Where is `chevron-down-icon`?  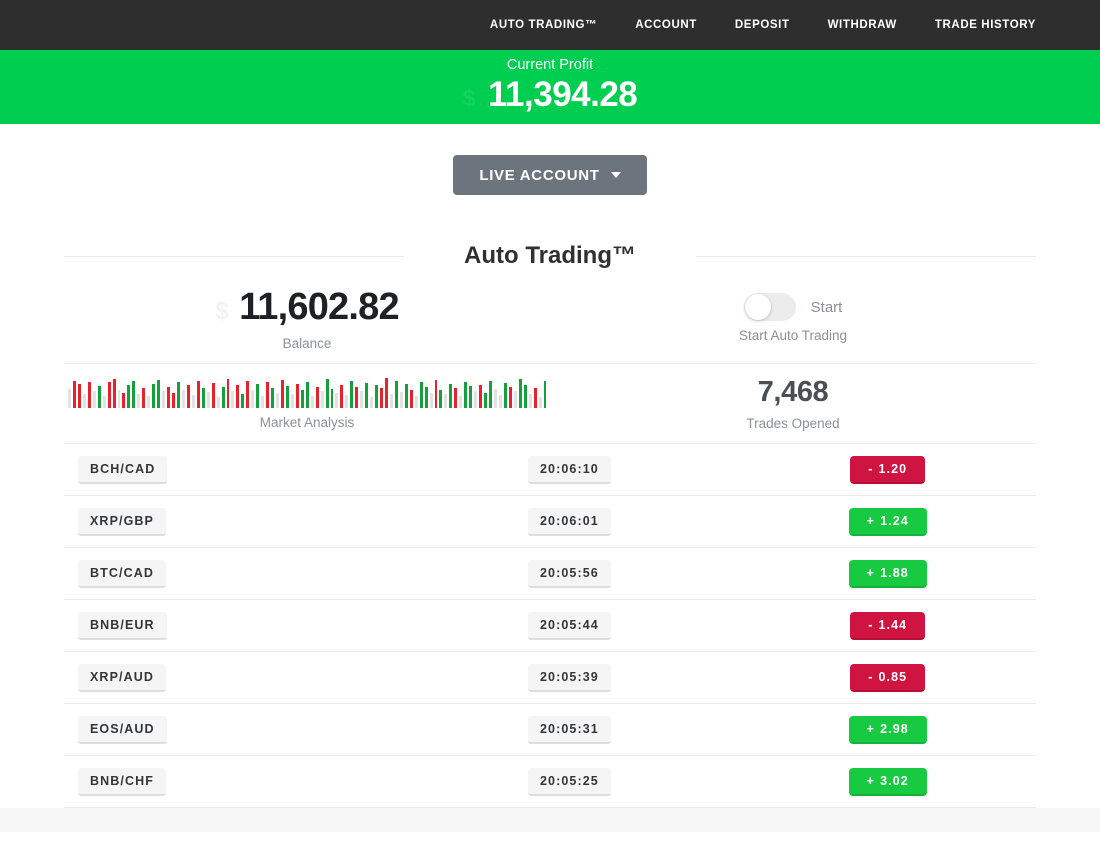
chevron-down-icon is located at coordinates (615, 175).